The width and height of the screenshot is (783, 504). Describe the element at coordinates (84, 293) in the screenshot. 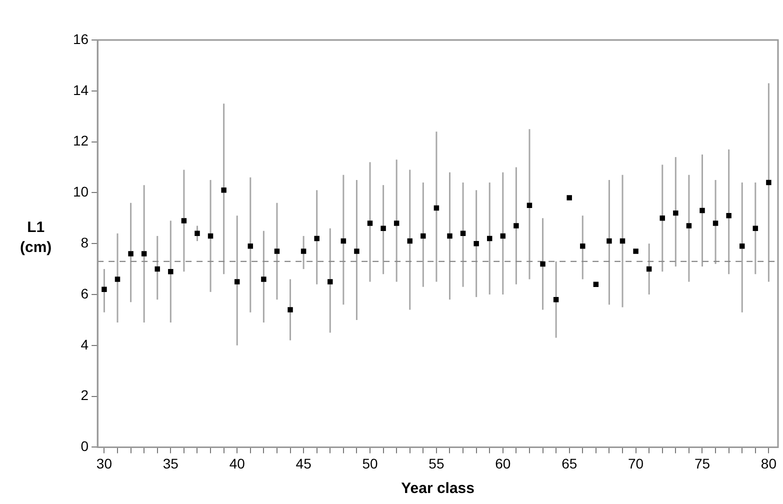

I see `y-tick-label: 6` at that location.